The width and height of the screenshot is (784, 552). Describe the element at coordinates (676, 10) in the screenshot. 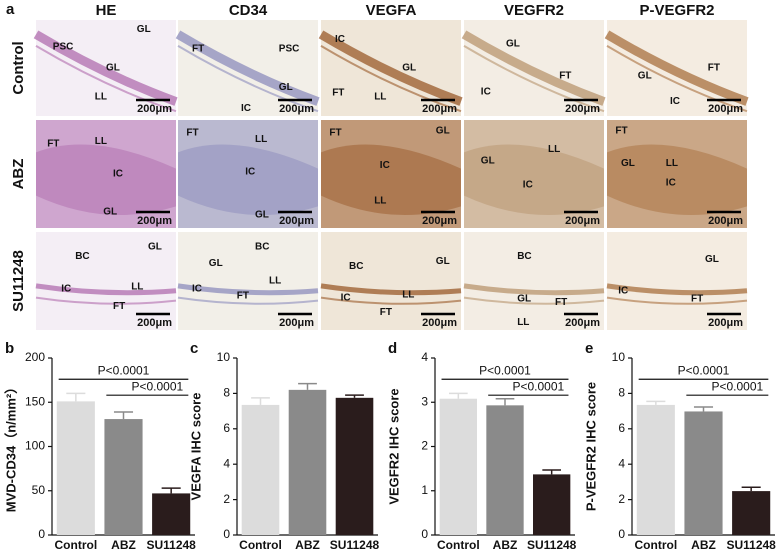

I see `column-header: P-VEGFR2` at that location.